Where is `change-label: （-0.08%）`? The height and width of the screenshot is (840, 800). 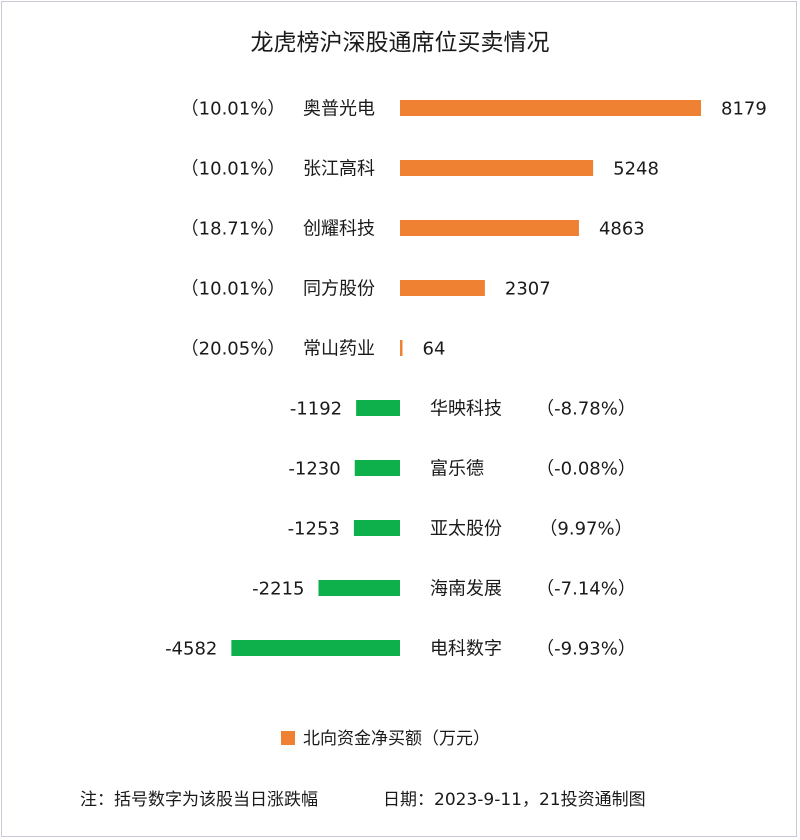
change-label: （-0.08%） is located at coordinates (586, 469).